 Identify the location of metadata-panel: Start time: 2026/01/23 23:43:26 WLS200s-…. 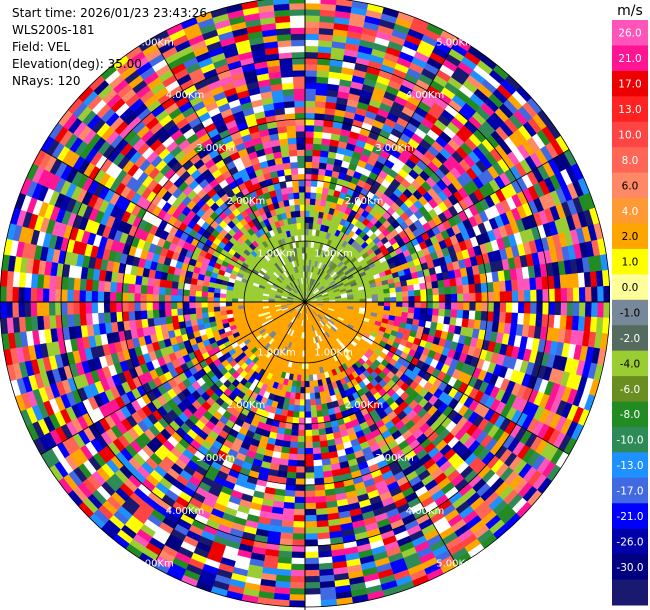
(109, 47).